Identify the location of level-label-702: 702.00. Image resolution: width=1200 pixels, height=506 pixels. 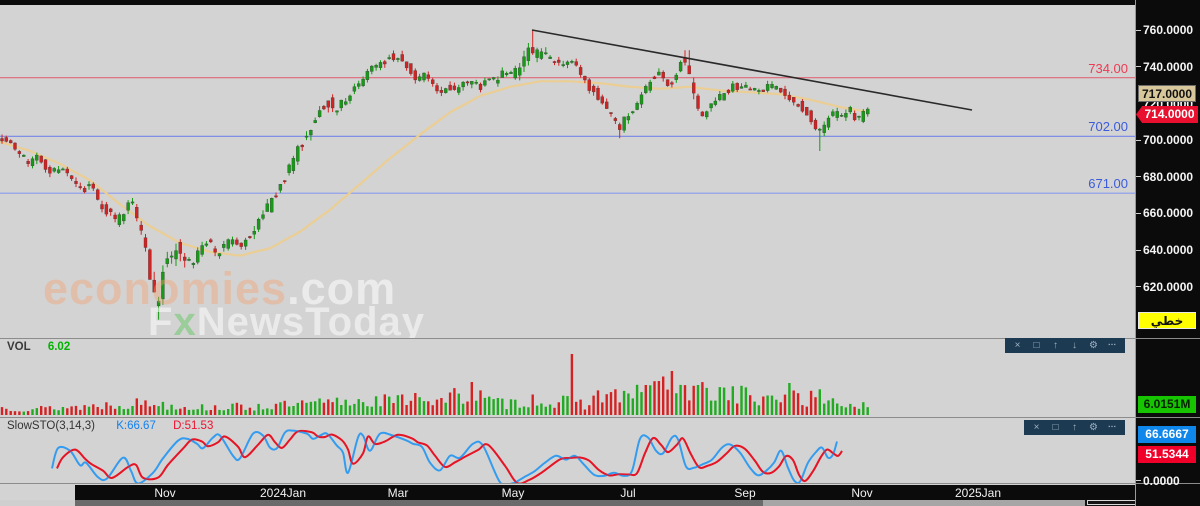
(1108, 127).